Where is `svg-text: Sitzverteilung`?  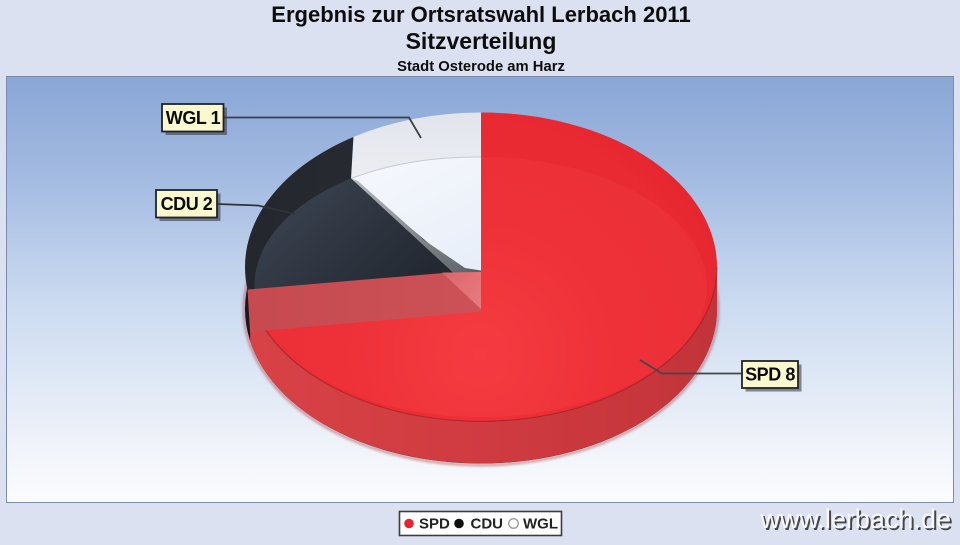 svg-text: Sitzverteilung is located at coordinates (481, 41).